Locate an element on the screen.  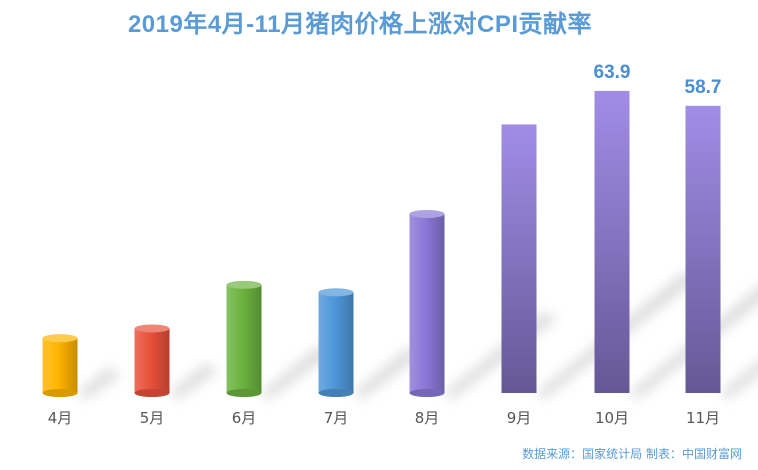
bar-7月 is located at coordinates (336, 342).